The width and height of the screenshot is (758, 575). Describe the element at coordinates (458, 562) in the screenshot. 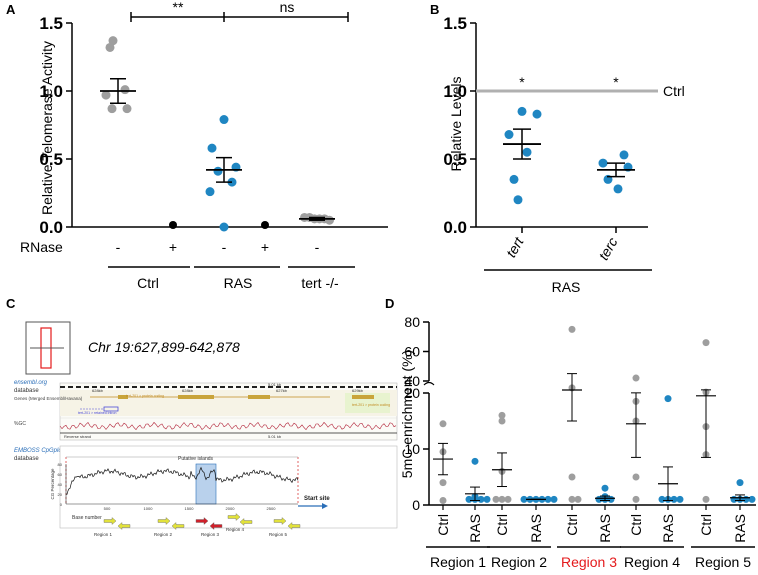

I see `d-region-label: Region 1` at that location.